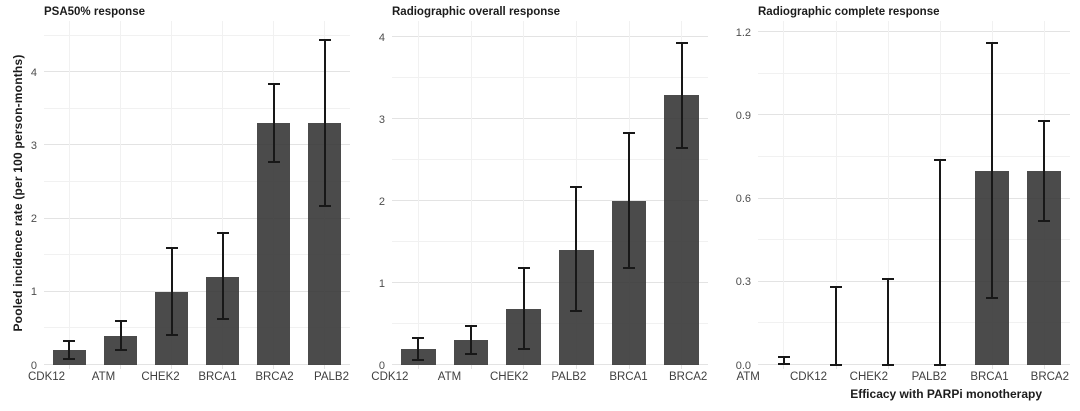  Describe the element at coordinates (94, 12) in the screenshot. I see `panel-title-psa50: PSA50% response` at that location.